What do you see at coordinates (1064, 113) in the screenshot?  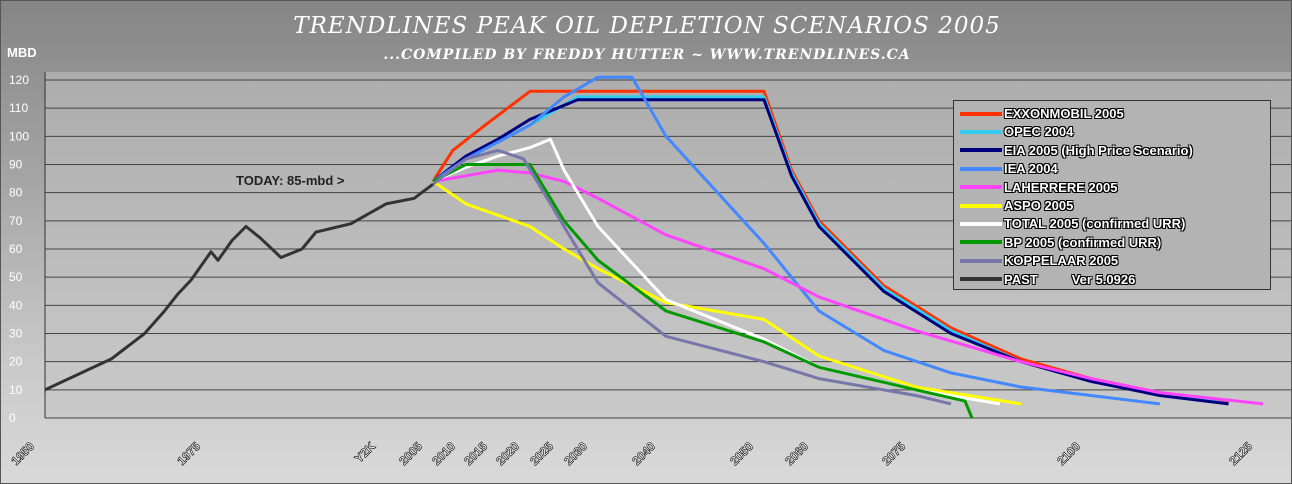 I see `legend-label: EXXONMOBIL 2005` at bounding box center [1064, 113].